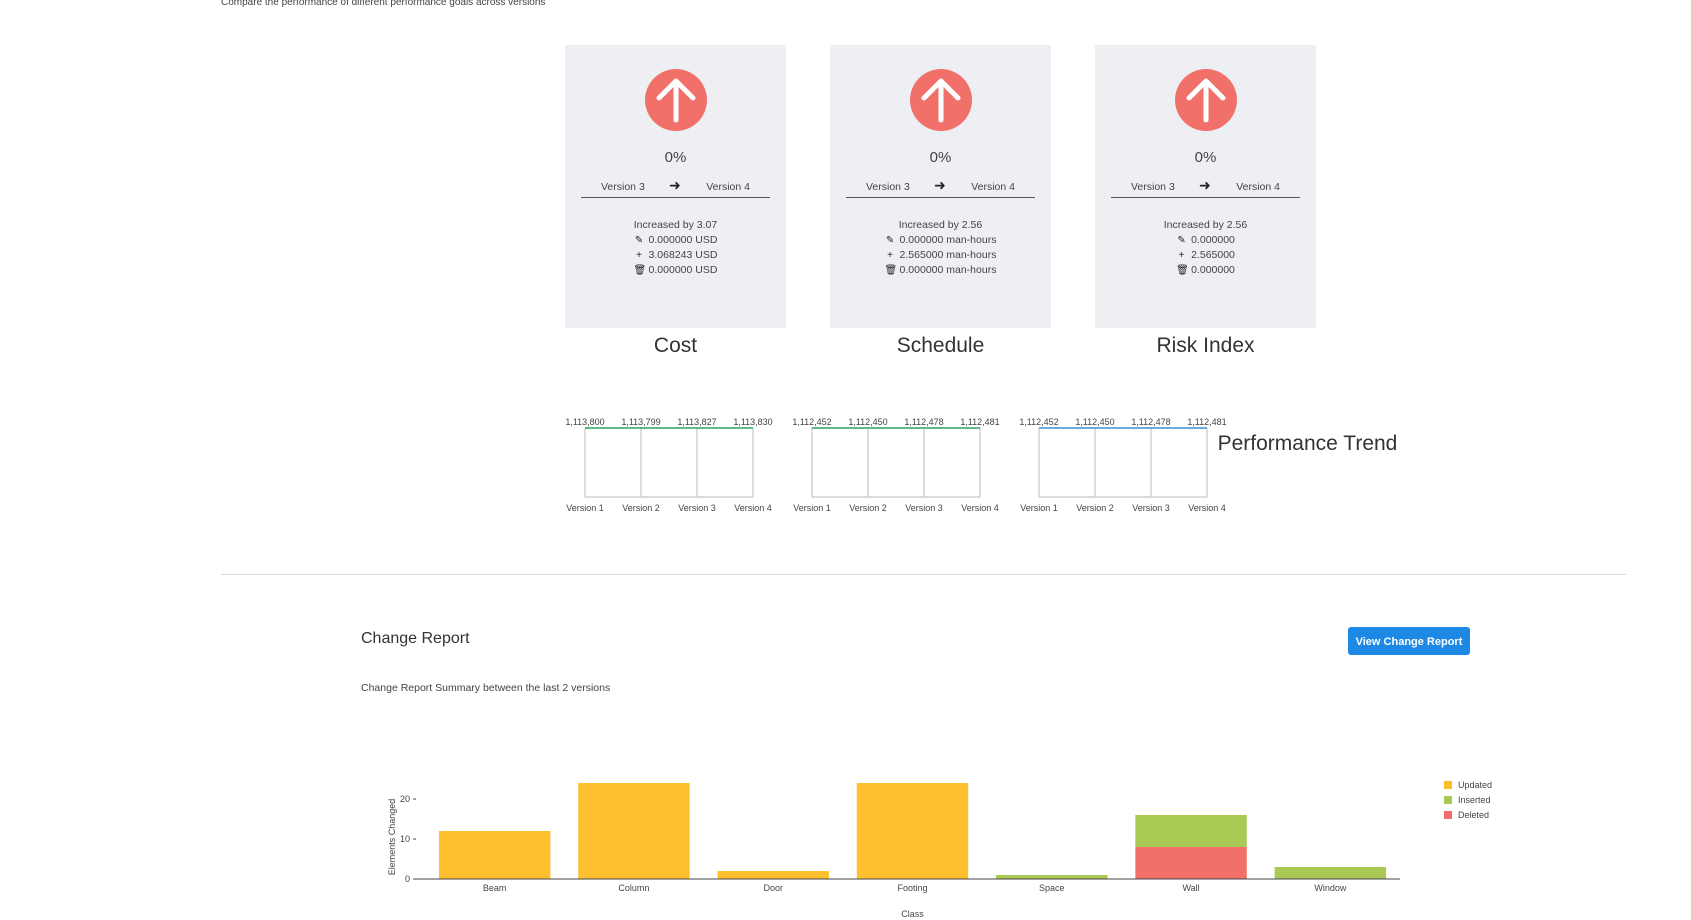 The height and width of the screenshot is (920, 1691). Describe the element at coordinates (634, 831) in the screenshot. I see `bar-updated-column` at that location.